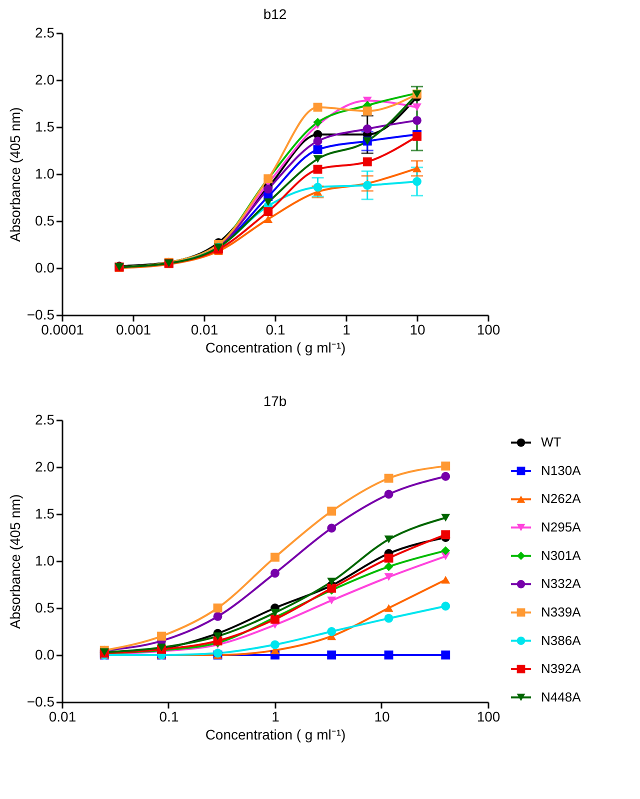 The width and height of the screenshot is (640, 799). What do you see at coordinates (134, 330) in the screenshot?
I see `x-tick-label: 0.001` at bounding box center [134, 330].